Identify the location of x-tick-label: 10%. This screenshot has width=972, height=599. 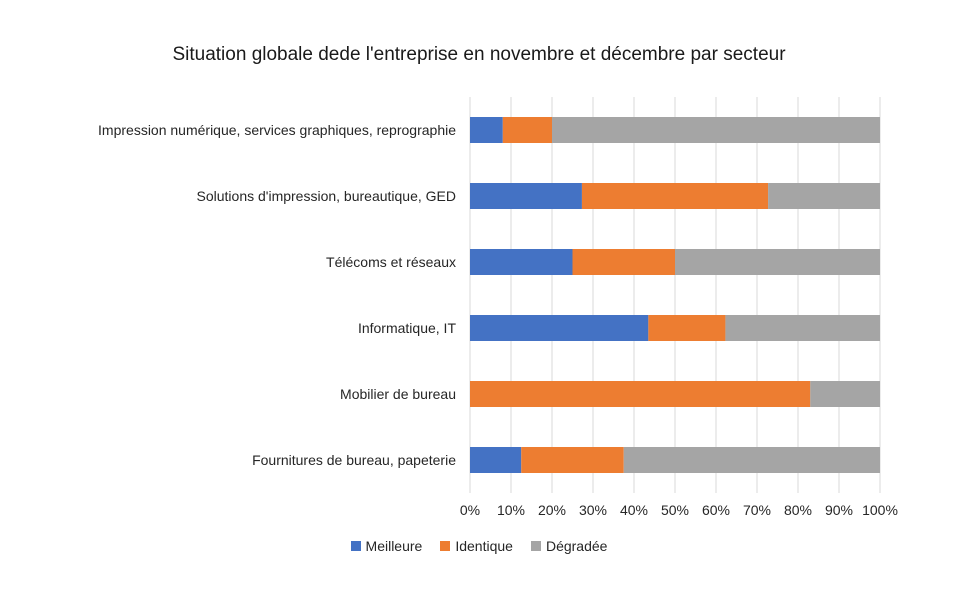
(511, 510).